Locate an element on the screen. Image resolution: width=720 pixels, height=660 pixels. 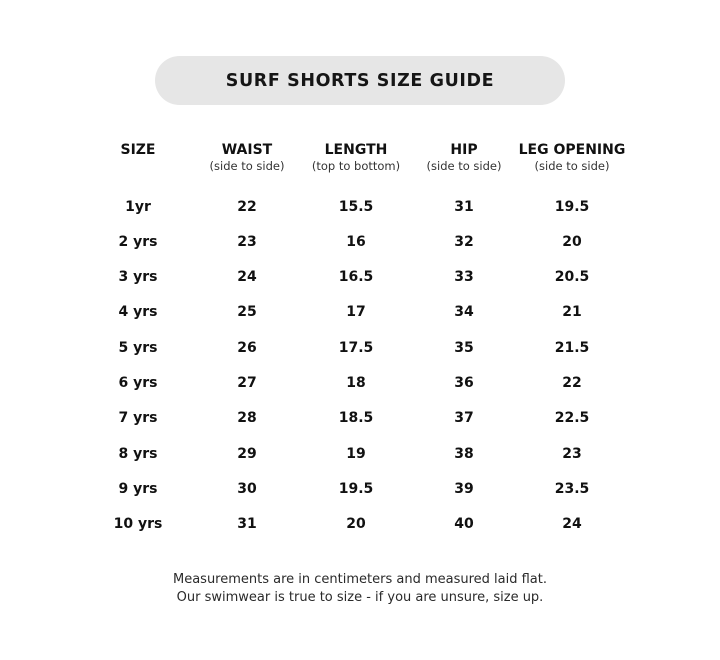
column-header-label: HIP is located at coordinates (464, 150).